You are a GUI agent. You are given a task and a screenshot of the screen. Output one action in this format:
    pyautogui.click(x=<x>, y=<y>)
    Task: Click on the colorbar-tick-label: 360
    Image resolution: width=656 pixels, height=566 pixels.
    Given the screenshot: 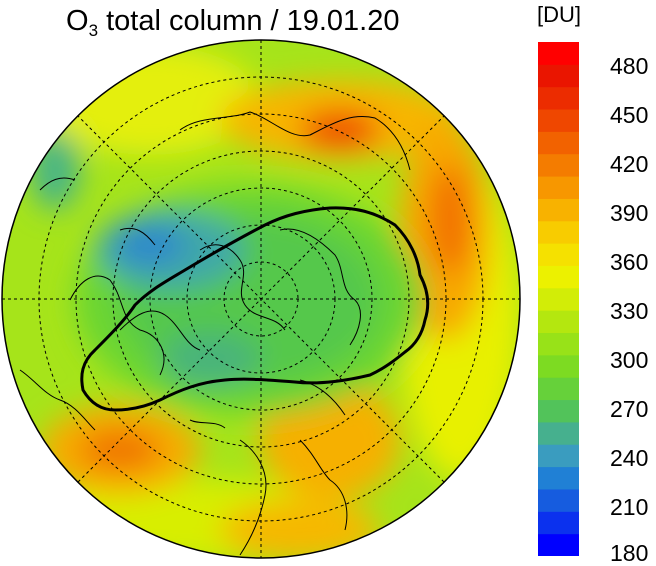 What is the action you would take?
    pyautogui.click(x=629, y=262)
    